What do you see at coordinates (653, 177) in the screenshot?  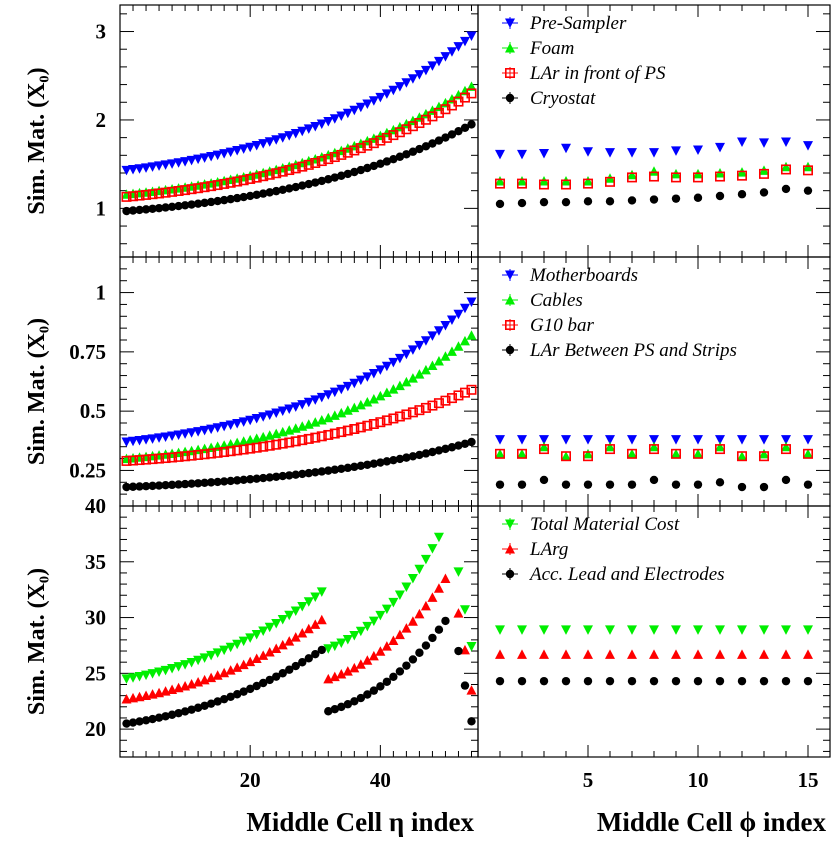 I see `series-lar-in-front-of-ps` at bounding box center [653, 177].